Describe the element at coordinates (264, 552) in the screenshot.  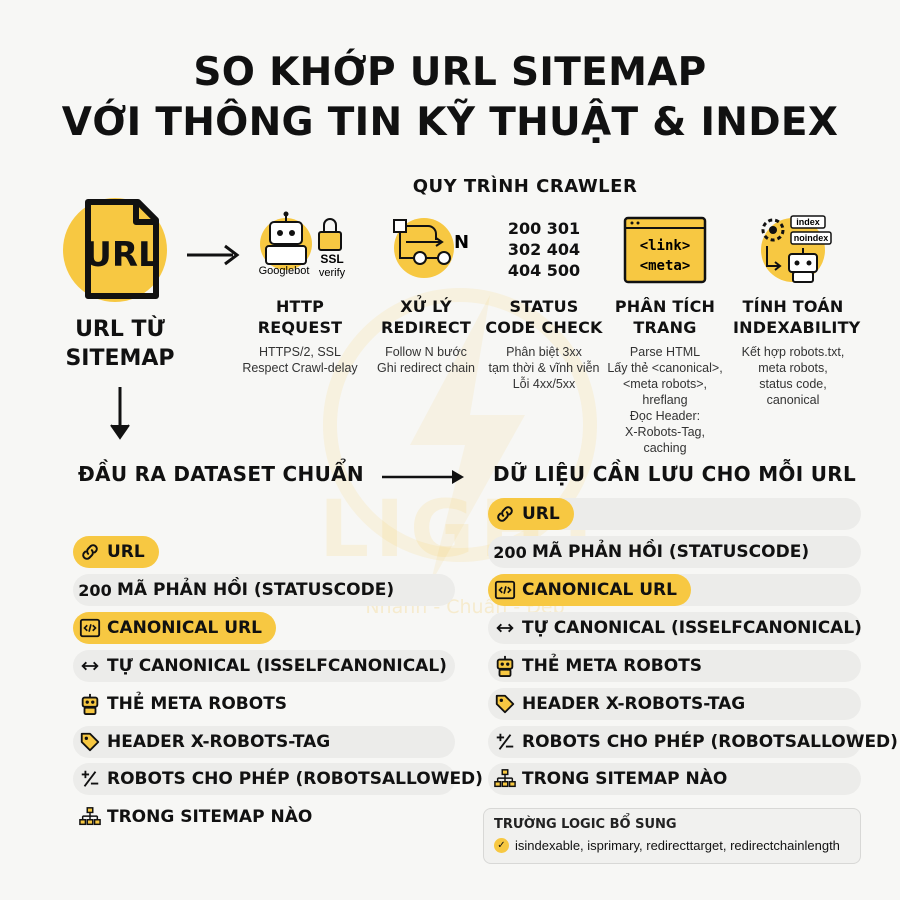
I see `output-row-url: URL` at that location.